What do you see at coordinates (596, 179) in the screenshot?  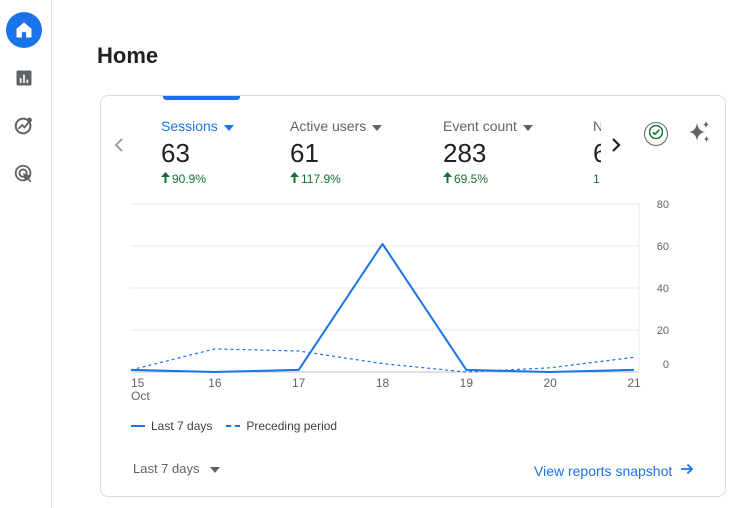 I see `metric-change: 1` at bounding box center [596, 179].